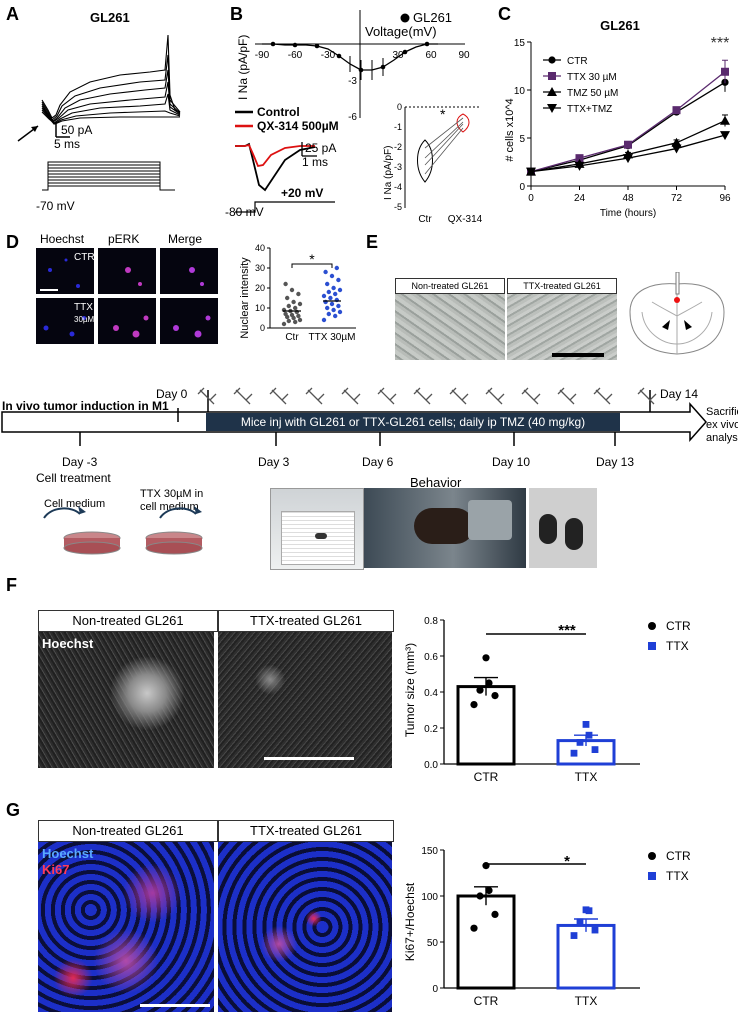 The height and width of the screenshot is (1016, 738). Describe the element at coordinates (450, 286) in the screenshot. I see `e-label-nontreated: Non-treated GL261` at that location.